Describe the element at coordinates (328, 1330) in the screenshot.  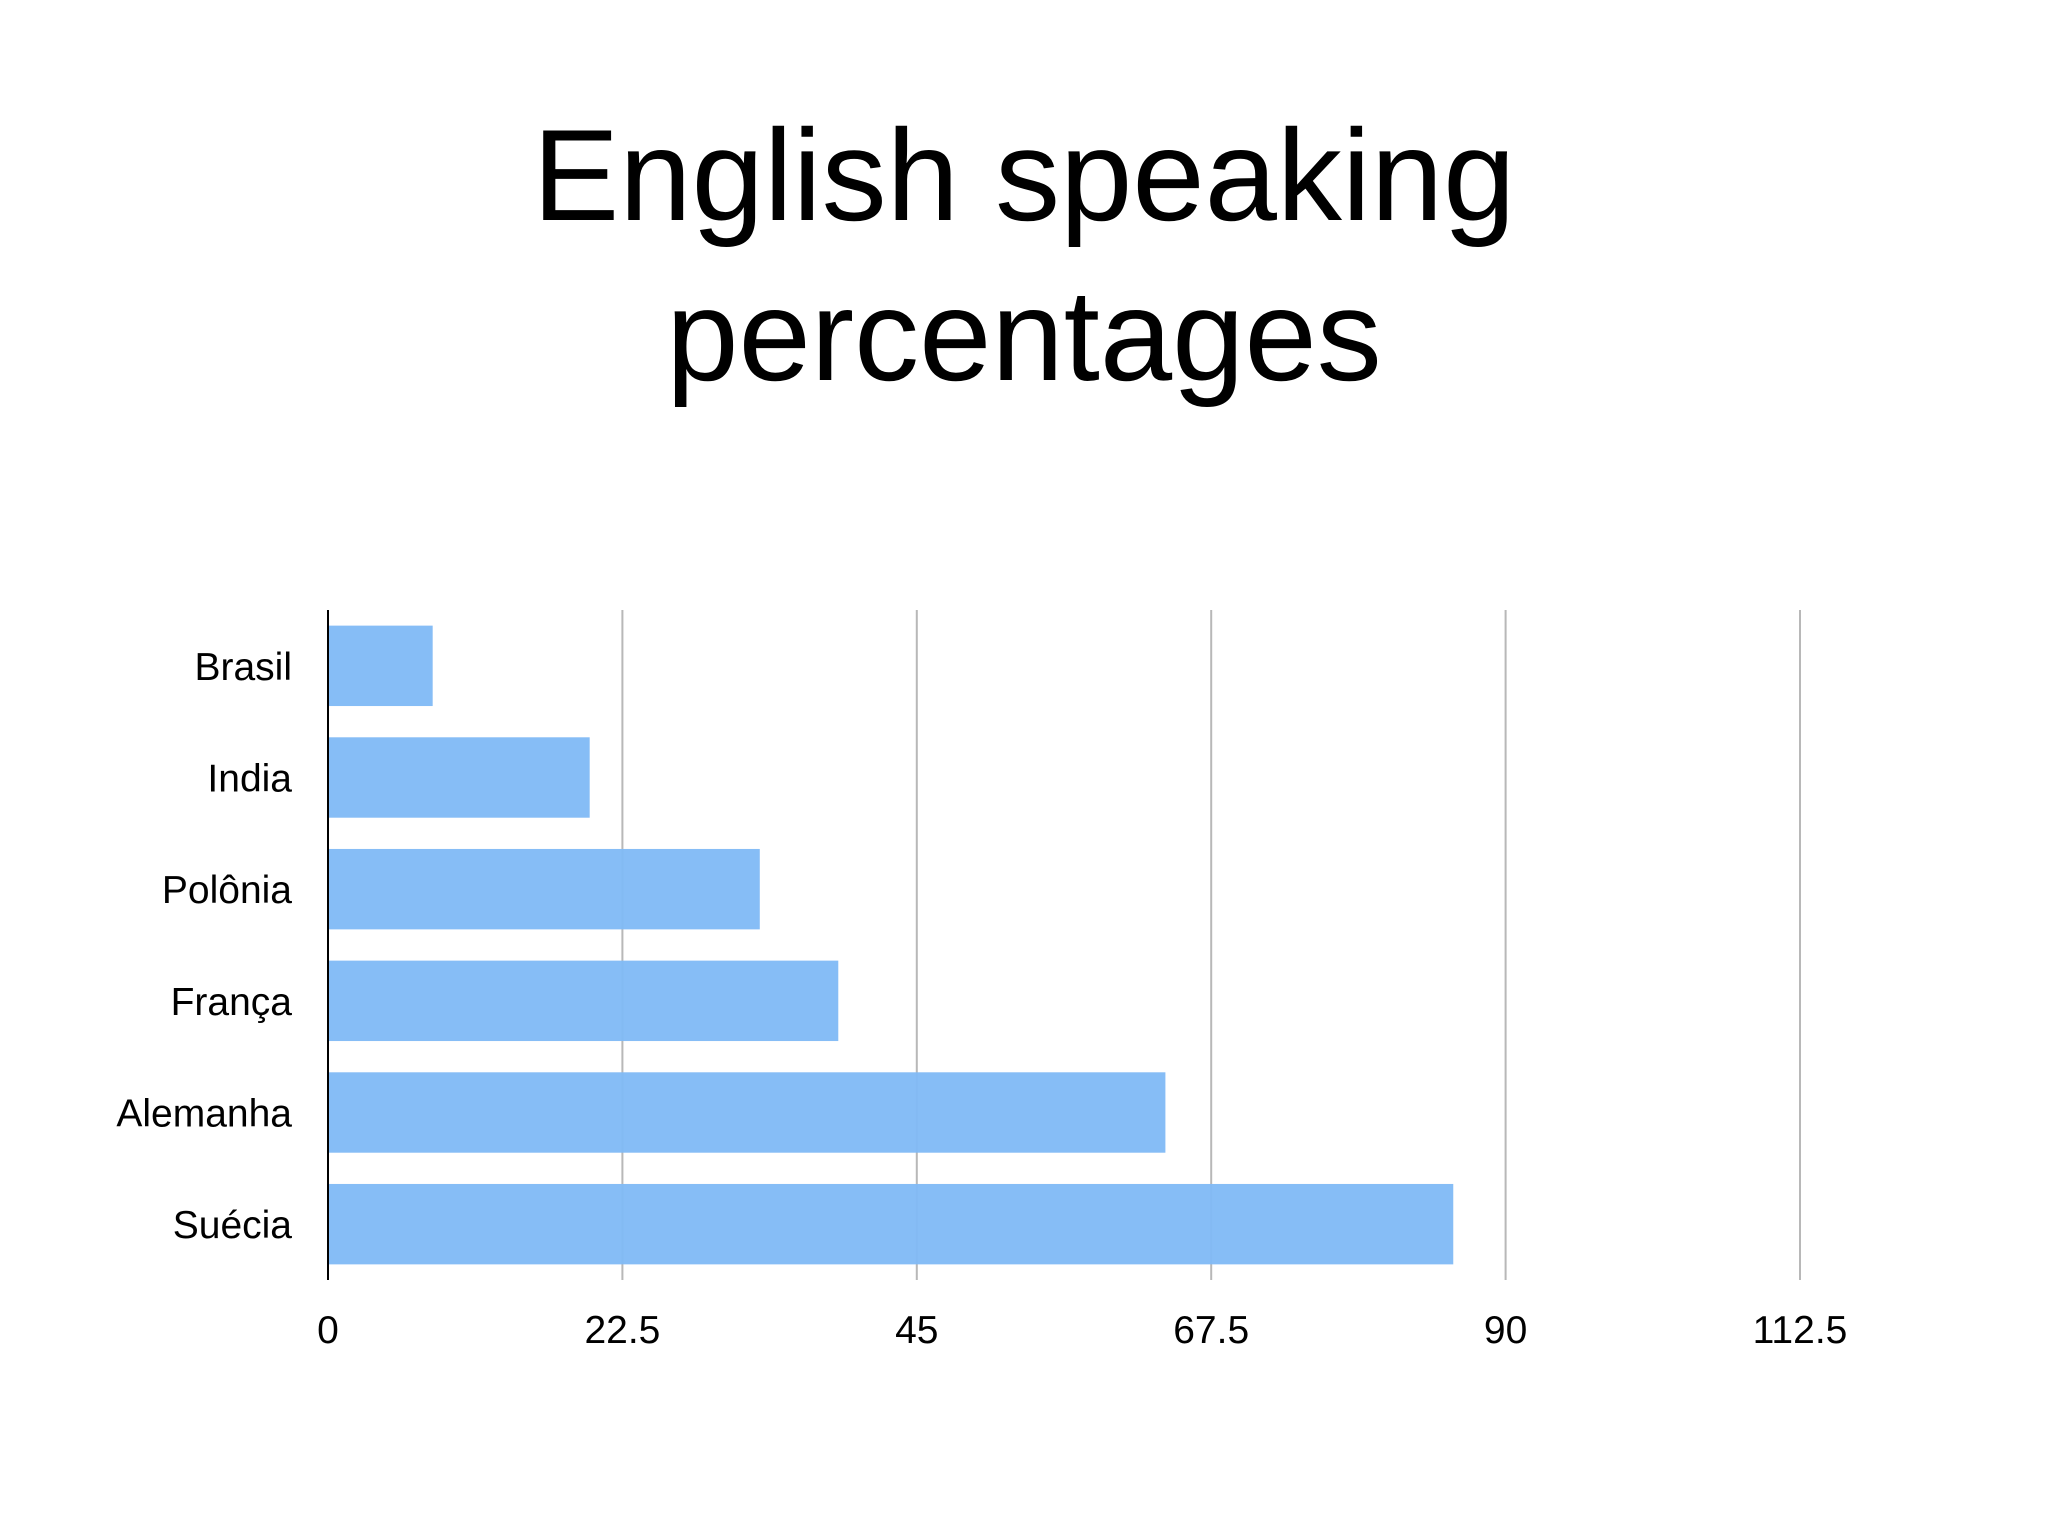
I see `x-tick-label: 0` at that location.